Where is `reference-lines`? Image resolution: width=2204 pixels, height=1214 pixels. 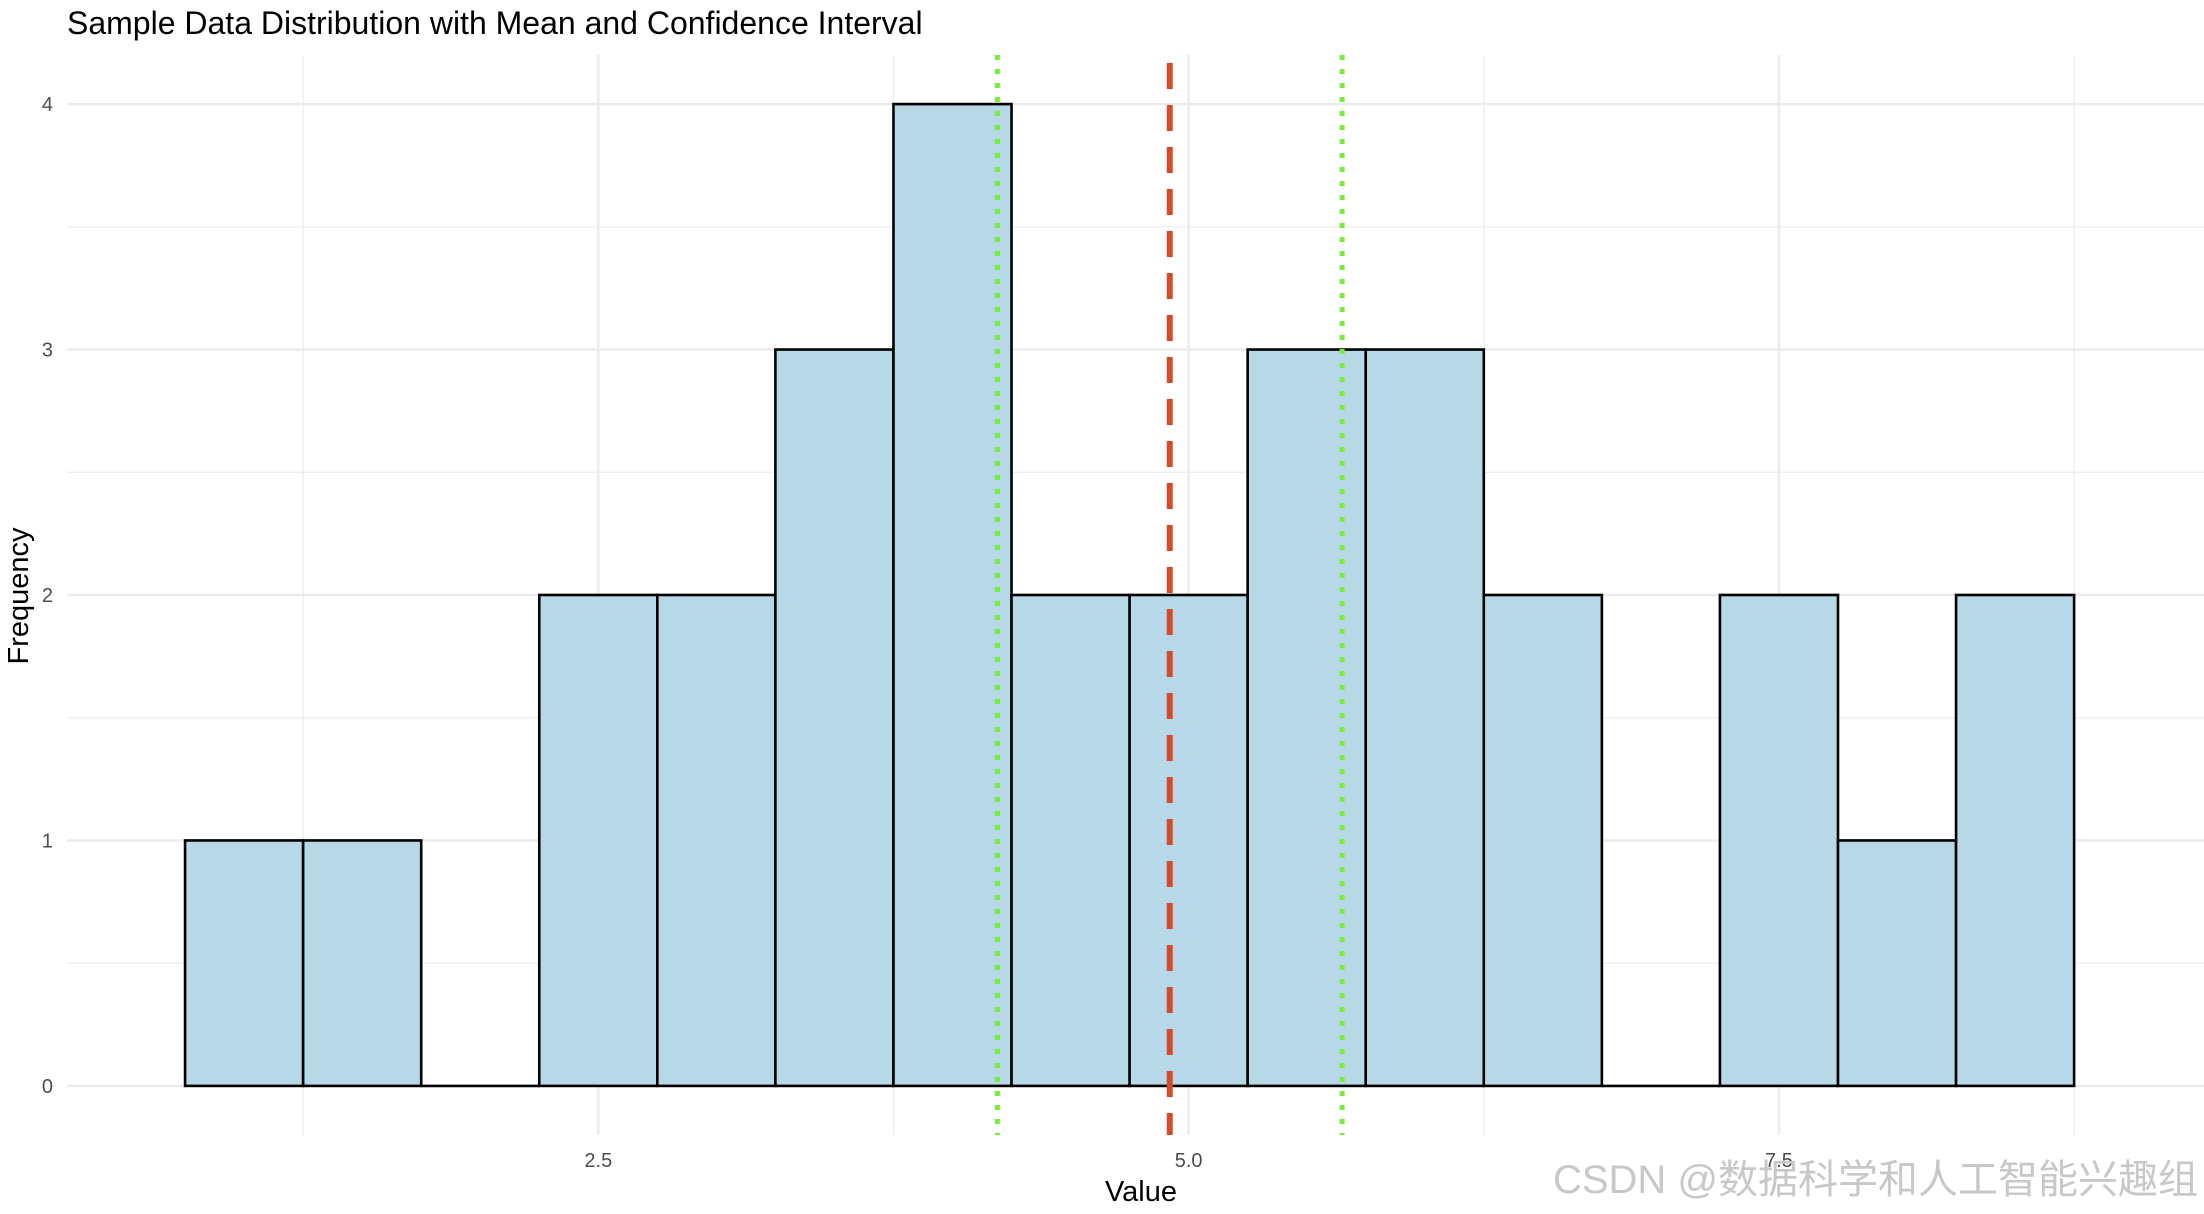
reference-lines is located at coordinates (1169, 595).